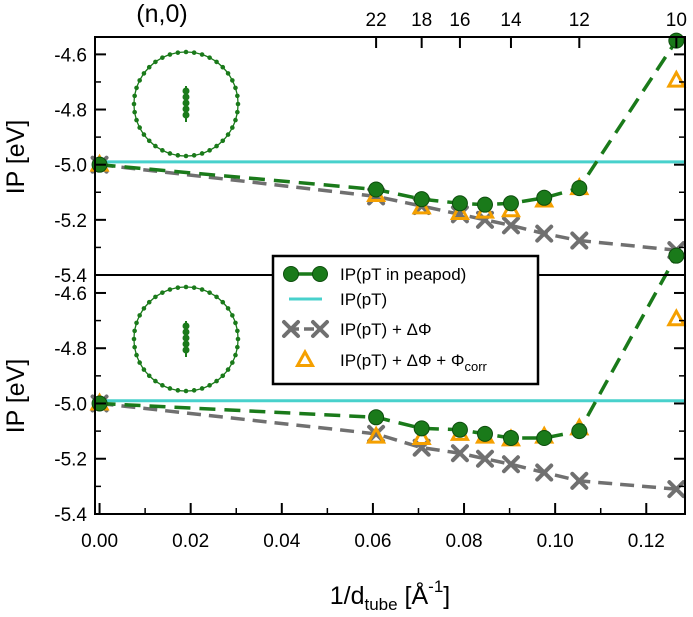 The height and width of the screenshot is (617, 693). What do you see at coordinates (281, 541) in the screenshot?
I see `x-tick-label: 0.04` at bounding box center [281, 541].